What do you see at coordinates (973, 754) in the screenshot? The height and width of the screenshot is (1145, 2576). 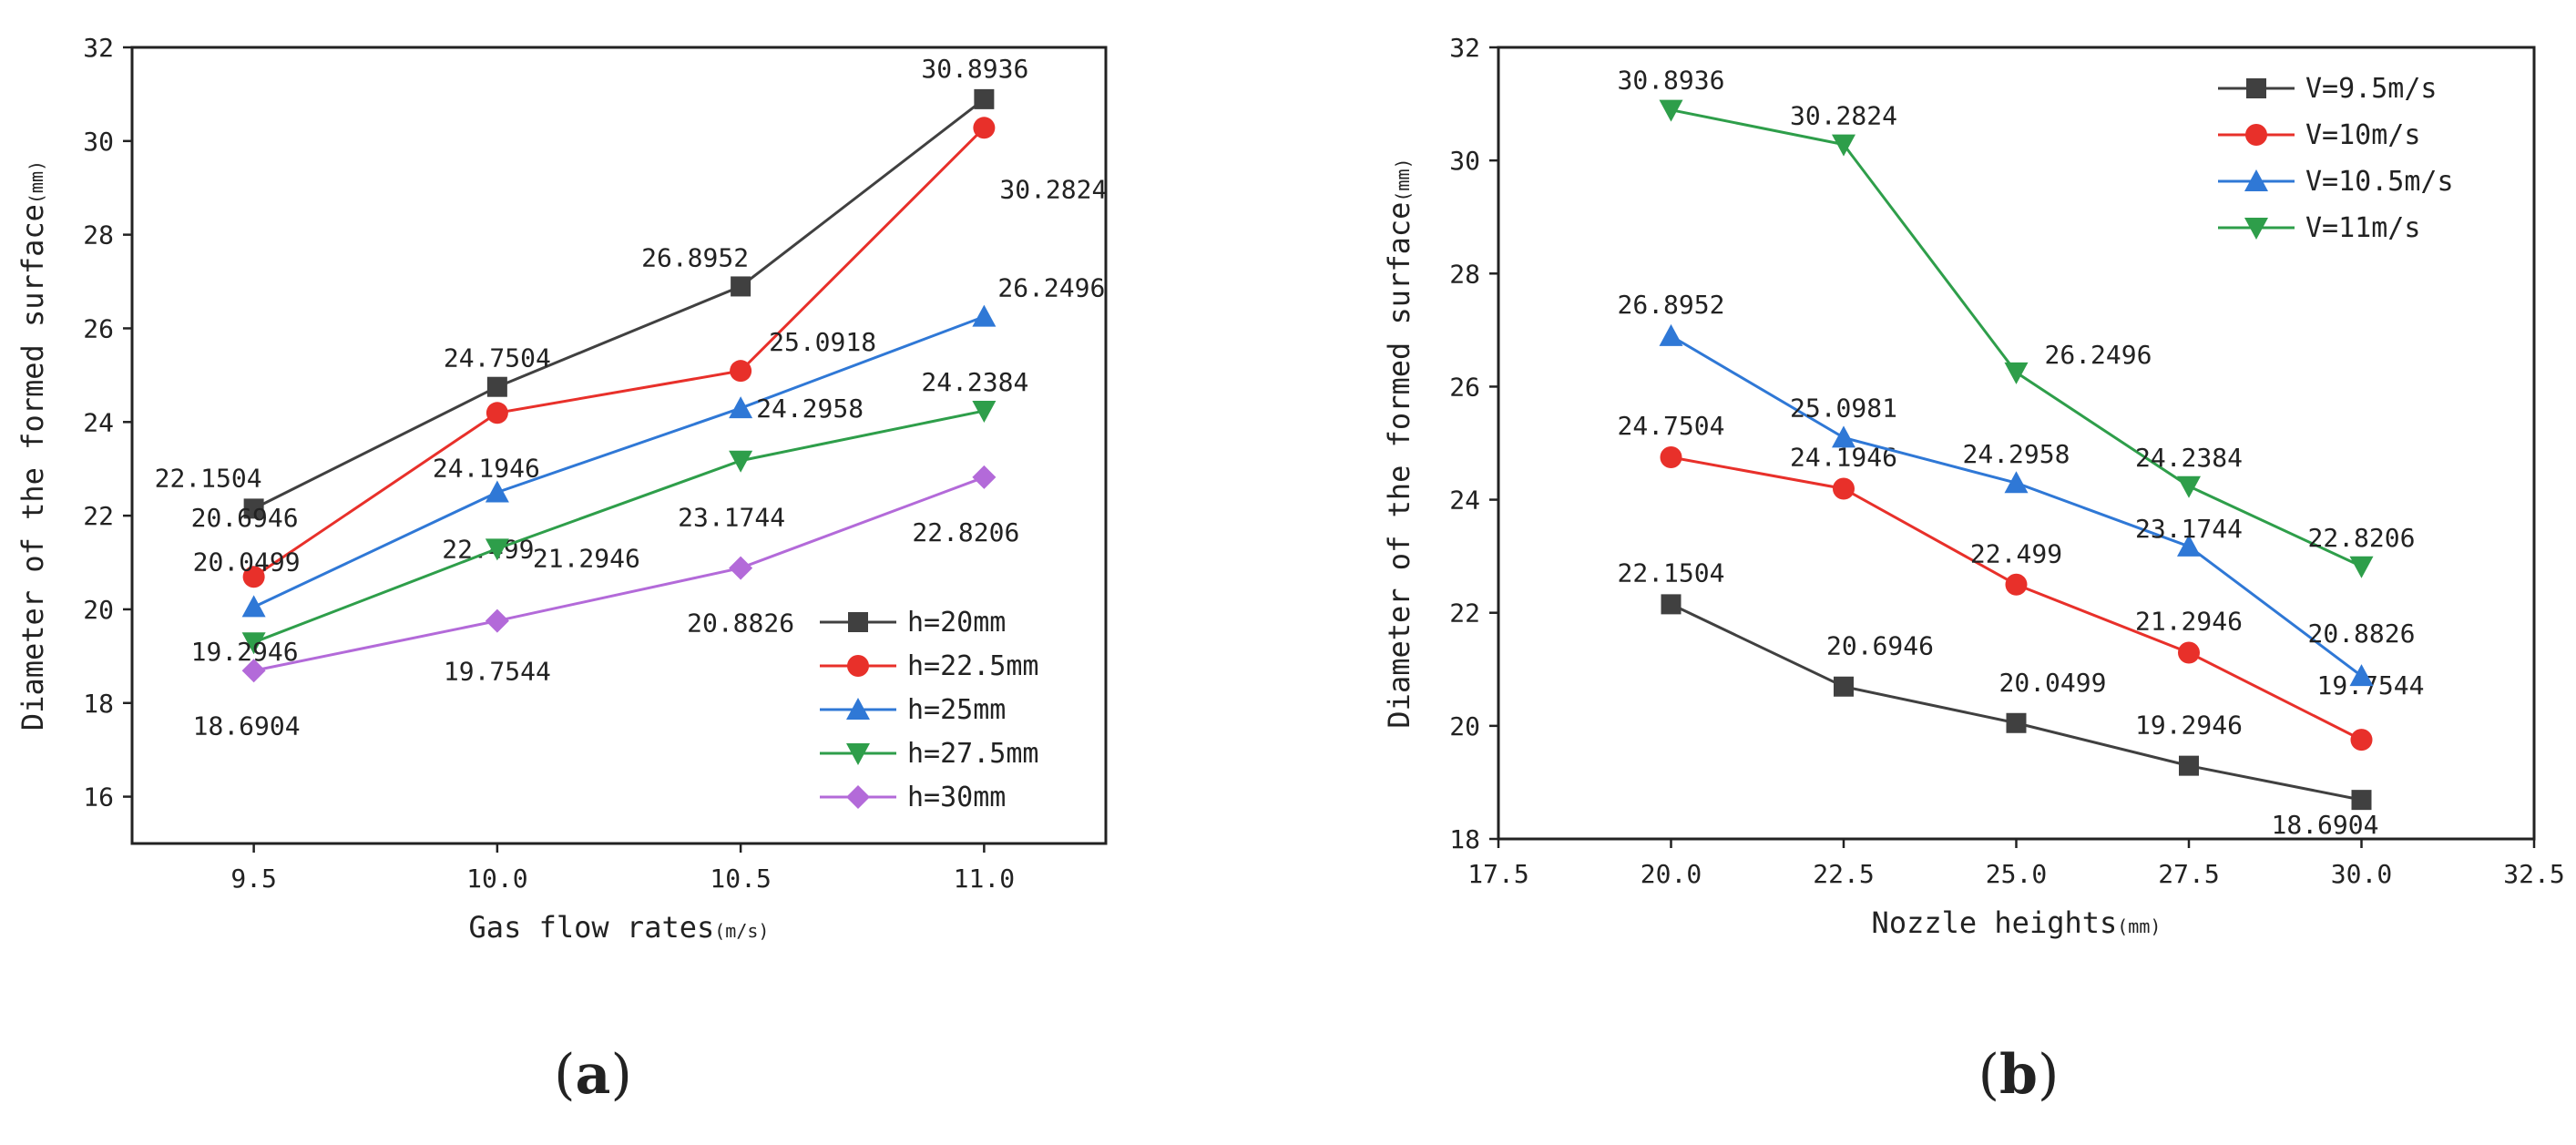 I see `legend-label: h=27.5mm` at bounding box center [973, 754].